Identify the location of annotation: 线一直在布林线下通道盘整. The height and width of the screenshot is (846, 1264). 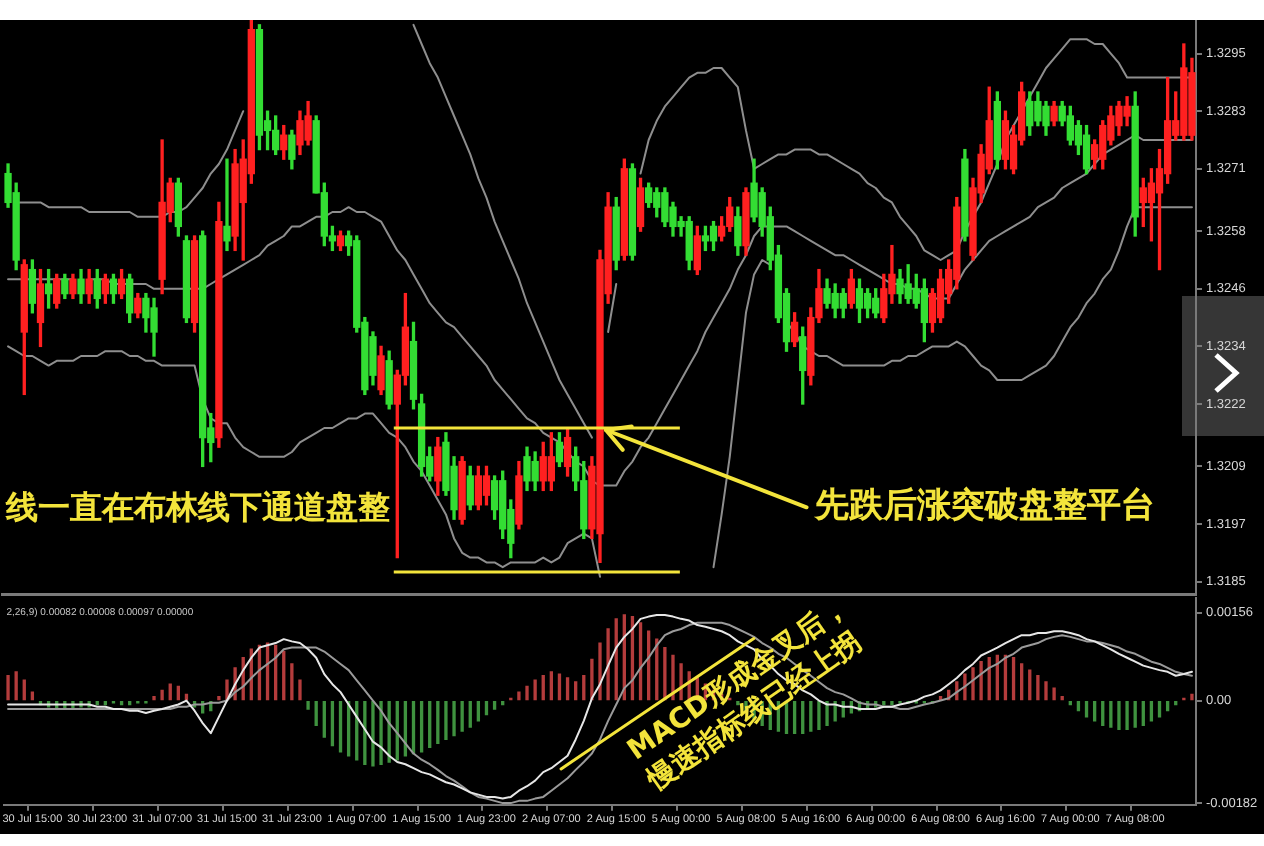
(197, 506).